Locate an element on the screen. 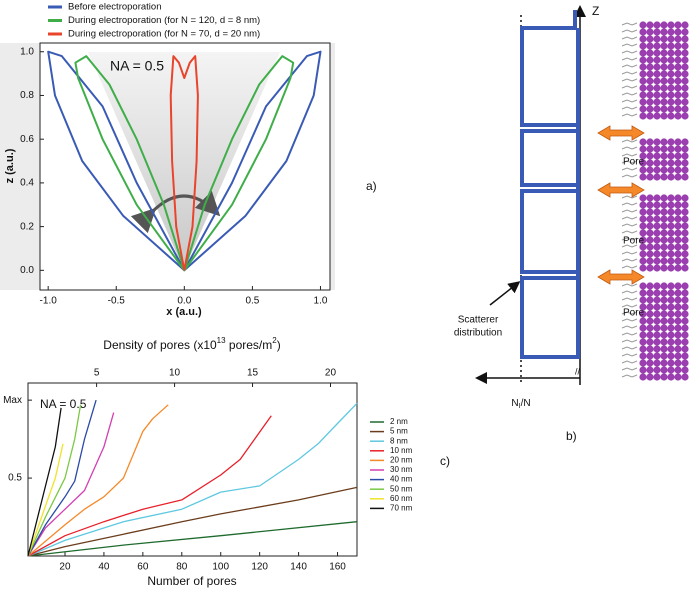 Image resolution: width=697 pixels, height=593 pixels. label-sup: 13 is located at coordinates (221, 340).